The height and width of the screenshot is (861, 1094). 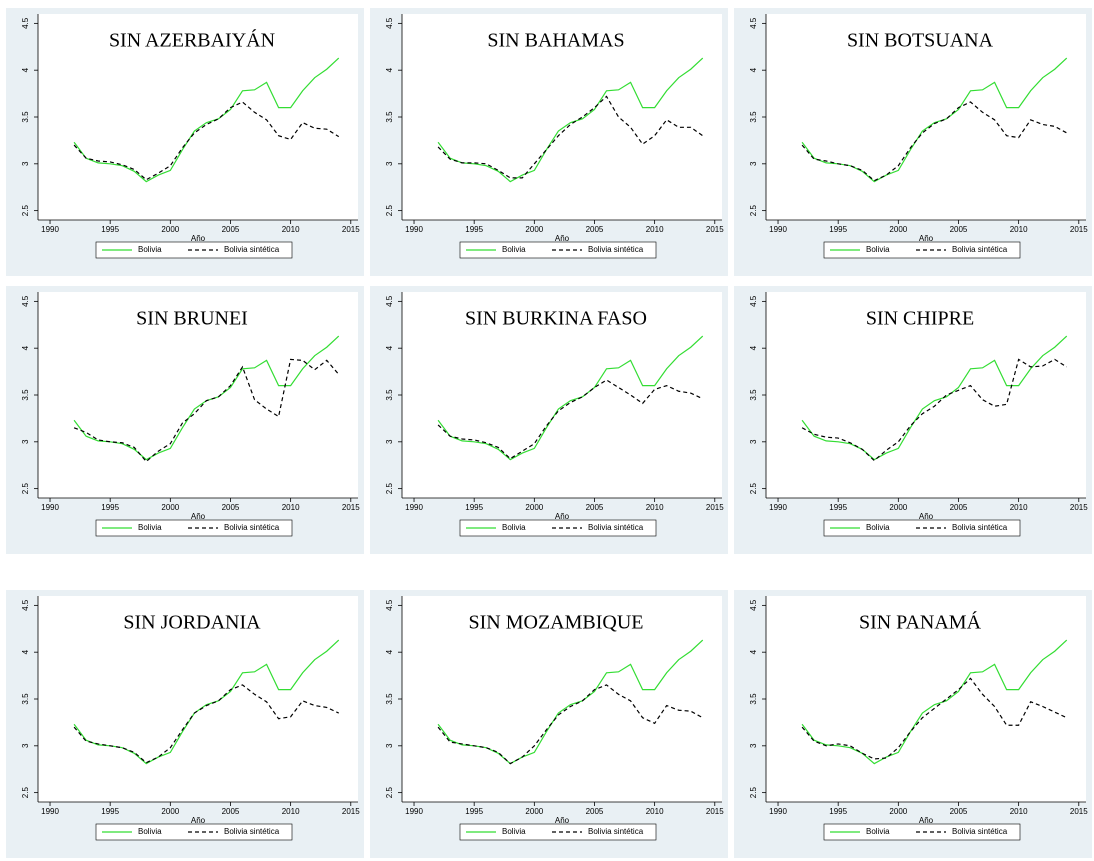 What do you see at coordinates (920, 319) in the screenshot?
I see `chart-title: SIN CHIPRE` at bounding box center [920, 319].